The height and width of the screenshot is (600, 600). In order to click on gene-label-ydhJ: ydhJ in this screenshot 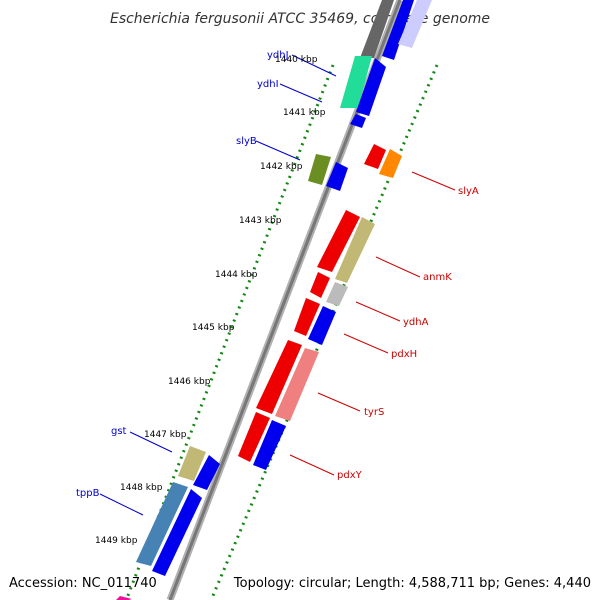, I will do `click(278, 55)`.